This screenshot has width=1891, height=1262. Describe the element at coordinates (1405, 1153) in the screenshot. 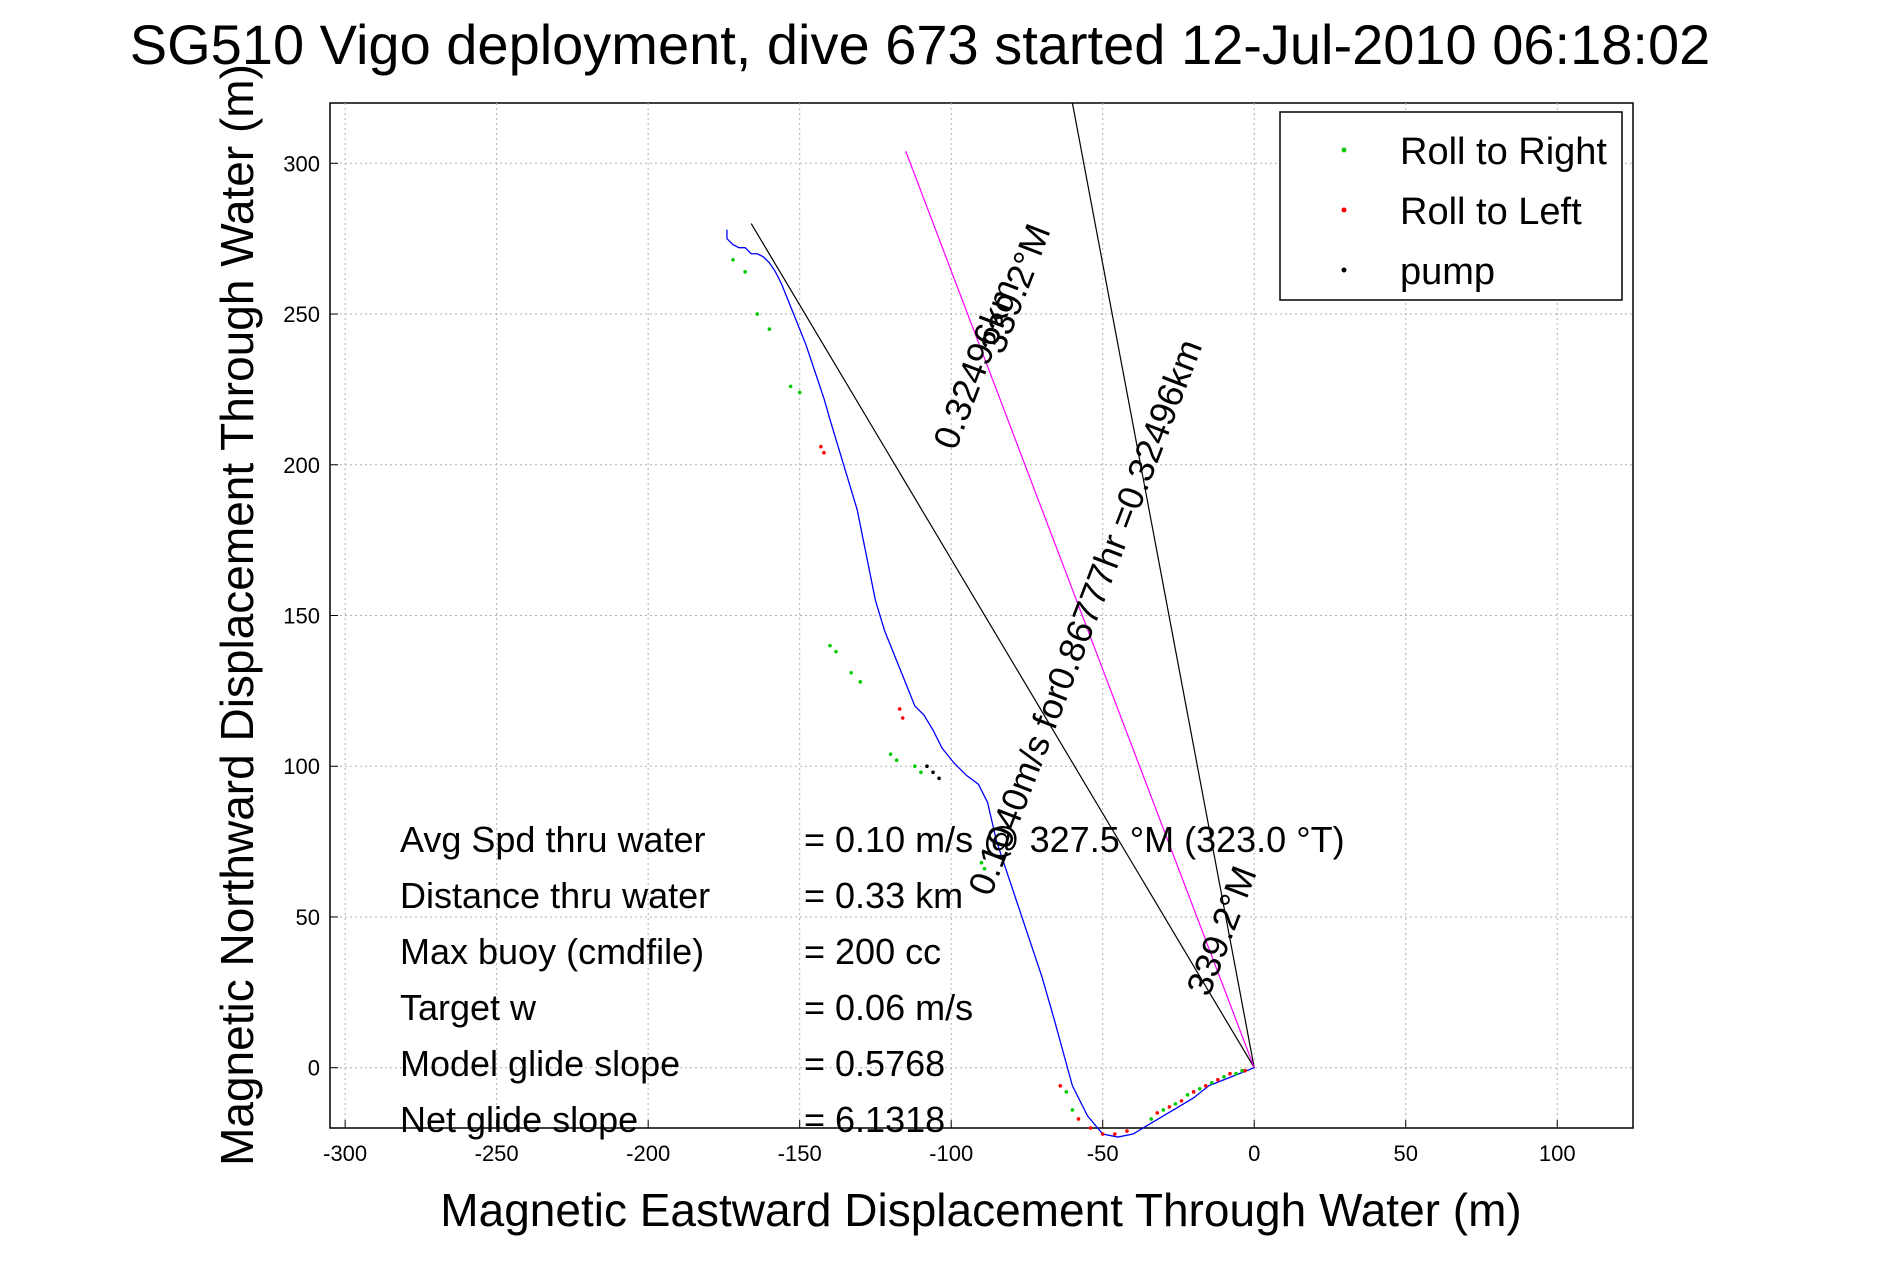

I see `x-tick-label: 50` at that location.